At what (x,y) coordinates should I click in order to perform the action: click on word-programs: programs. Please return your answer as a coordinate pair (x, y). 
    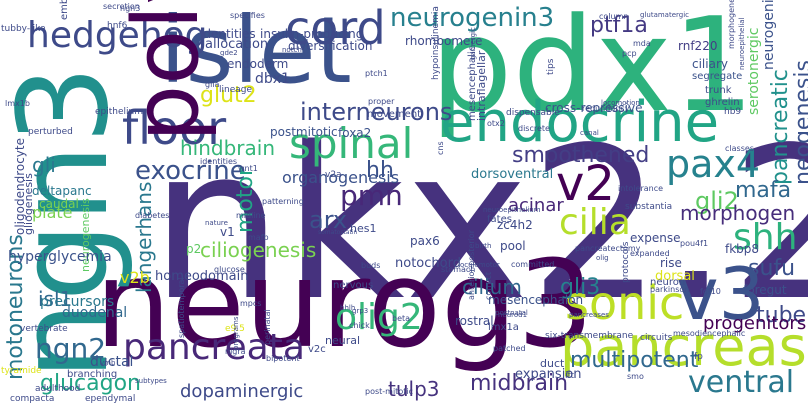
    Looking at the image, I should click on (236, 333).